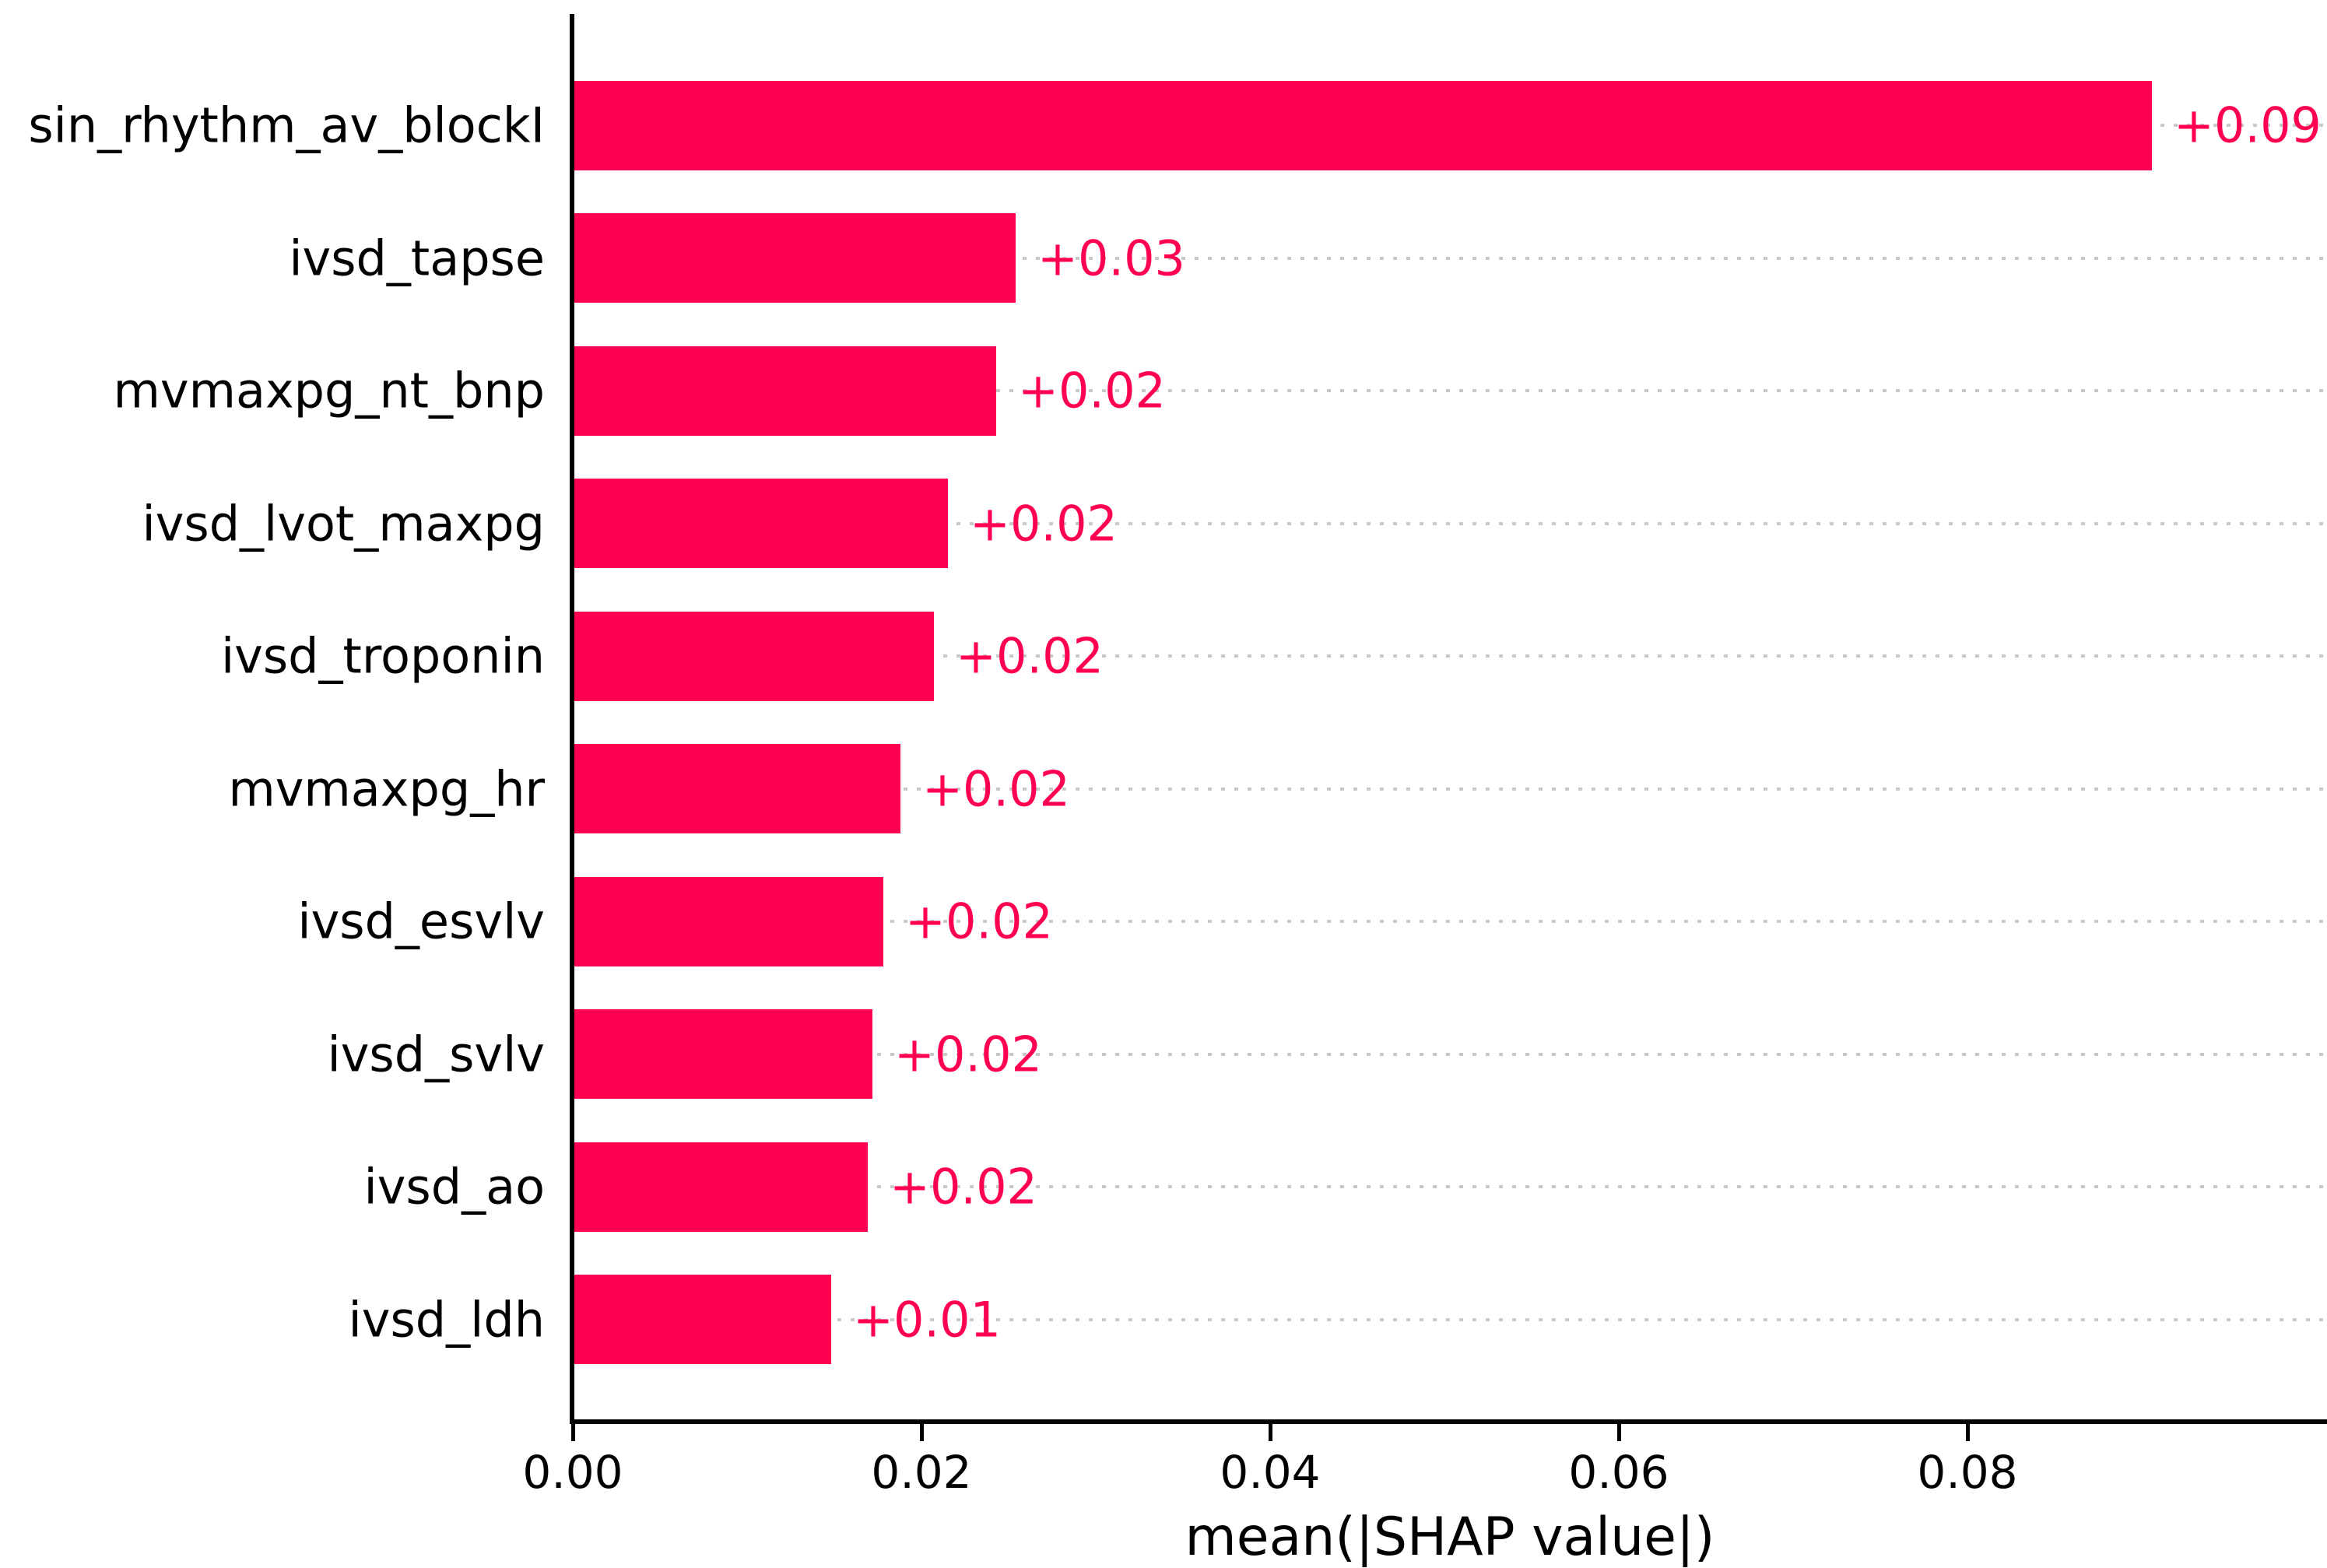  What do you see at coordinates (421, 921) in the screenshot?
I see `feature-label: ivsd_esvlv` at bounding box center [421, 921].